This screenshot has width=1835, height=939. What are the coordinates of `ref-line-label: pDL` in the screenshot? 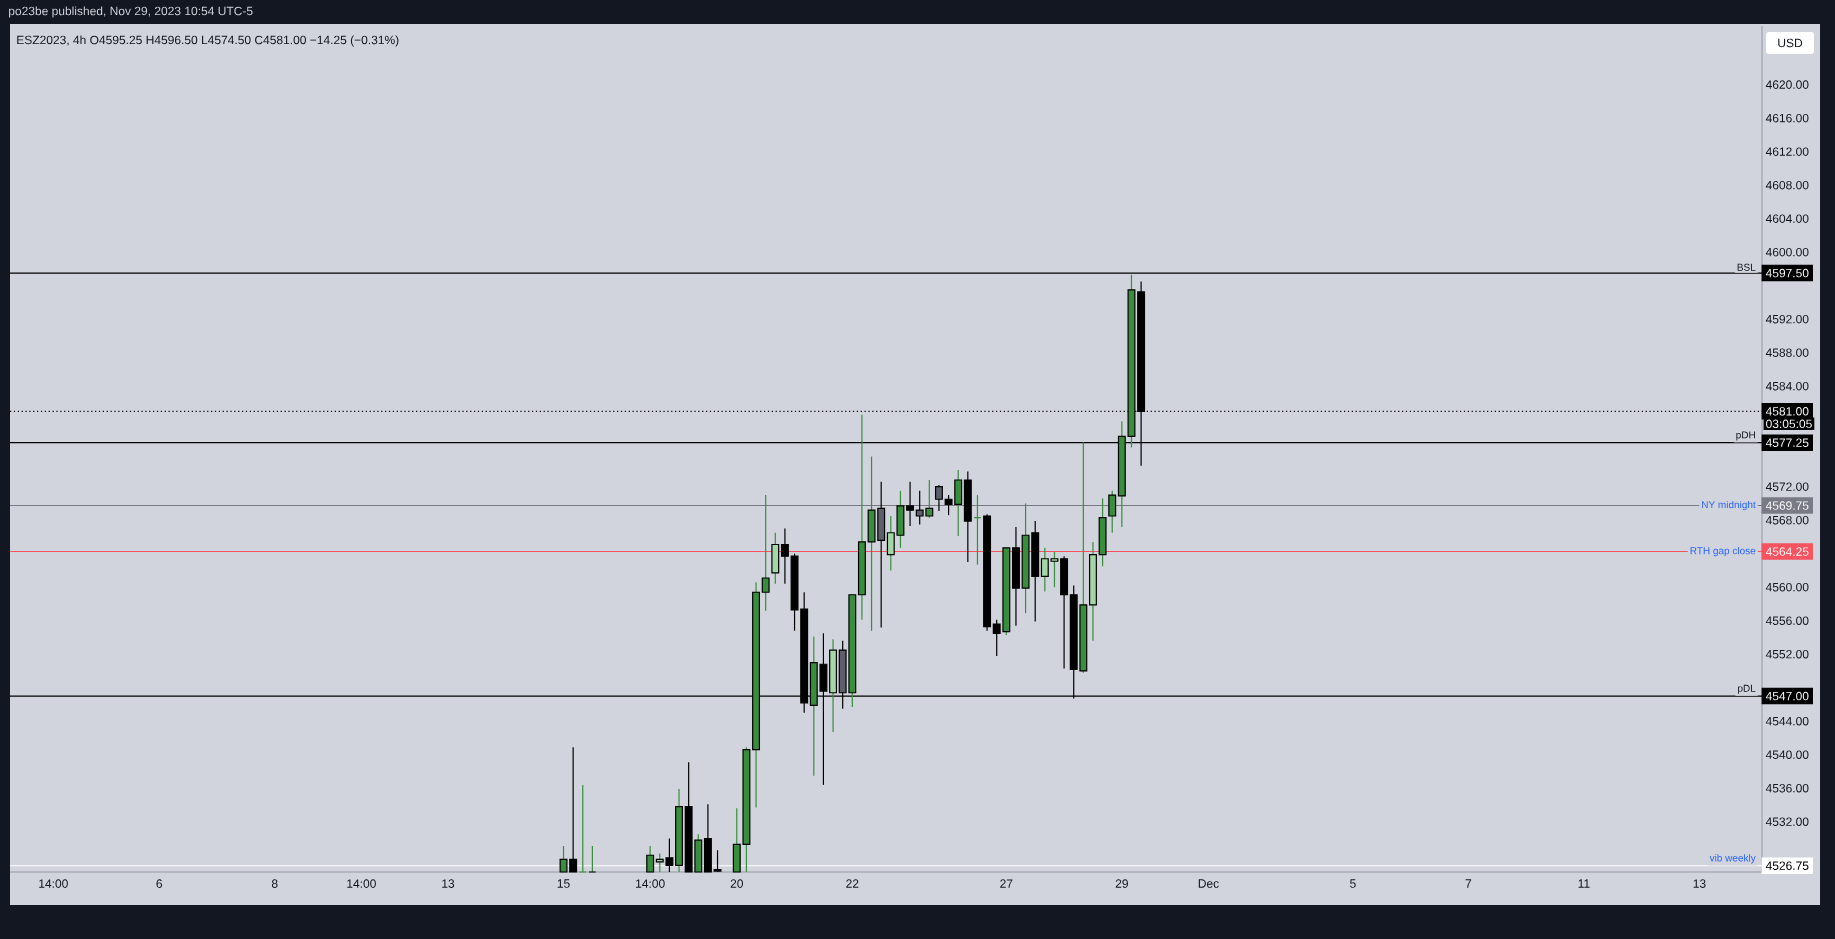 It's located at (1747, 689).